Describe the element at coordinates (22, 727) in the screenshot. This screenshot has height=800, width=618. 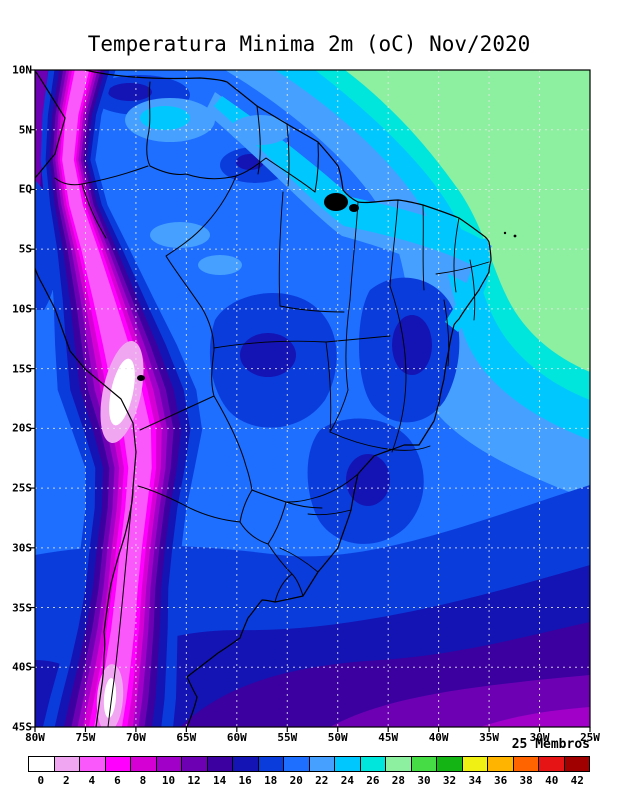
I see `lat-tick-label: 45S` at that location.